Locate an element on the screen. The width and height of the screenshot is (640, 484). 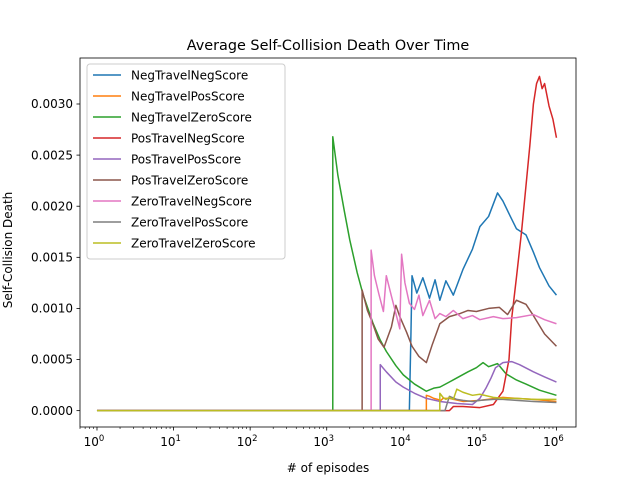
y-tick-label: 0.0025 is located at coordinates (52, 155).